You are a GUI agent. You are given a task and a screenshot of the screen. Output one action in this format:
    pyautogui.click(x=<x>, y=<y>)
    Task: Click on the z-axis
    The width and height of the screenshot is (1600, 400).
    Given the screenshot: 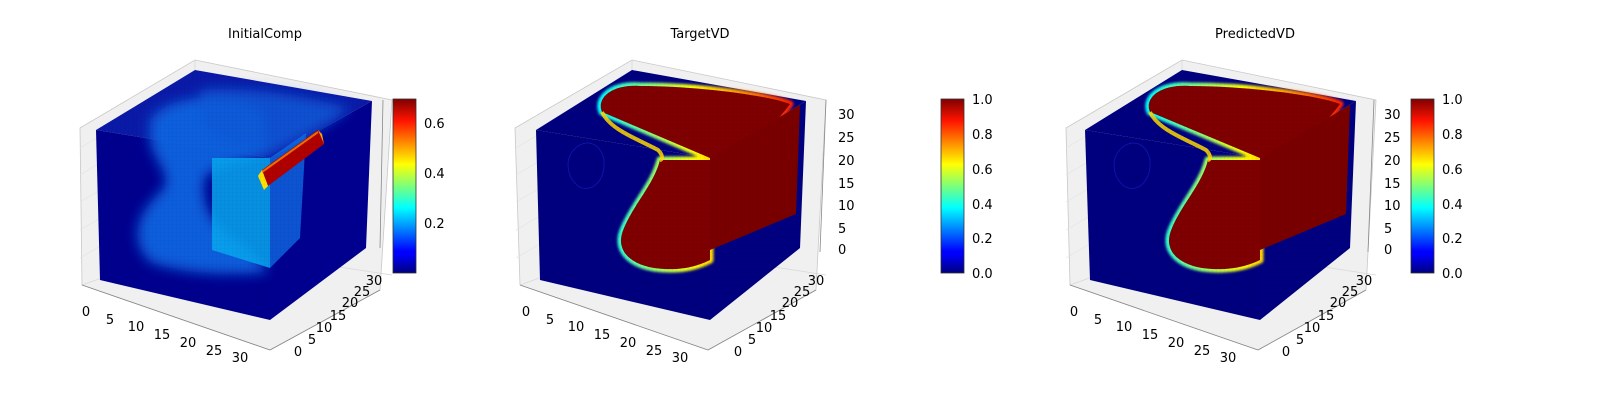 What is the action you would take?
    pyautogui.click(x=381, y=174)
    